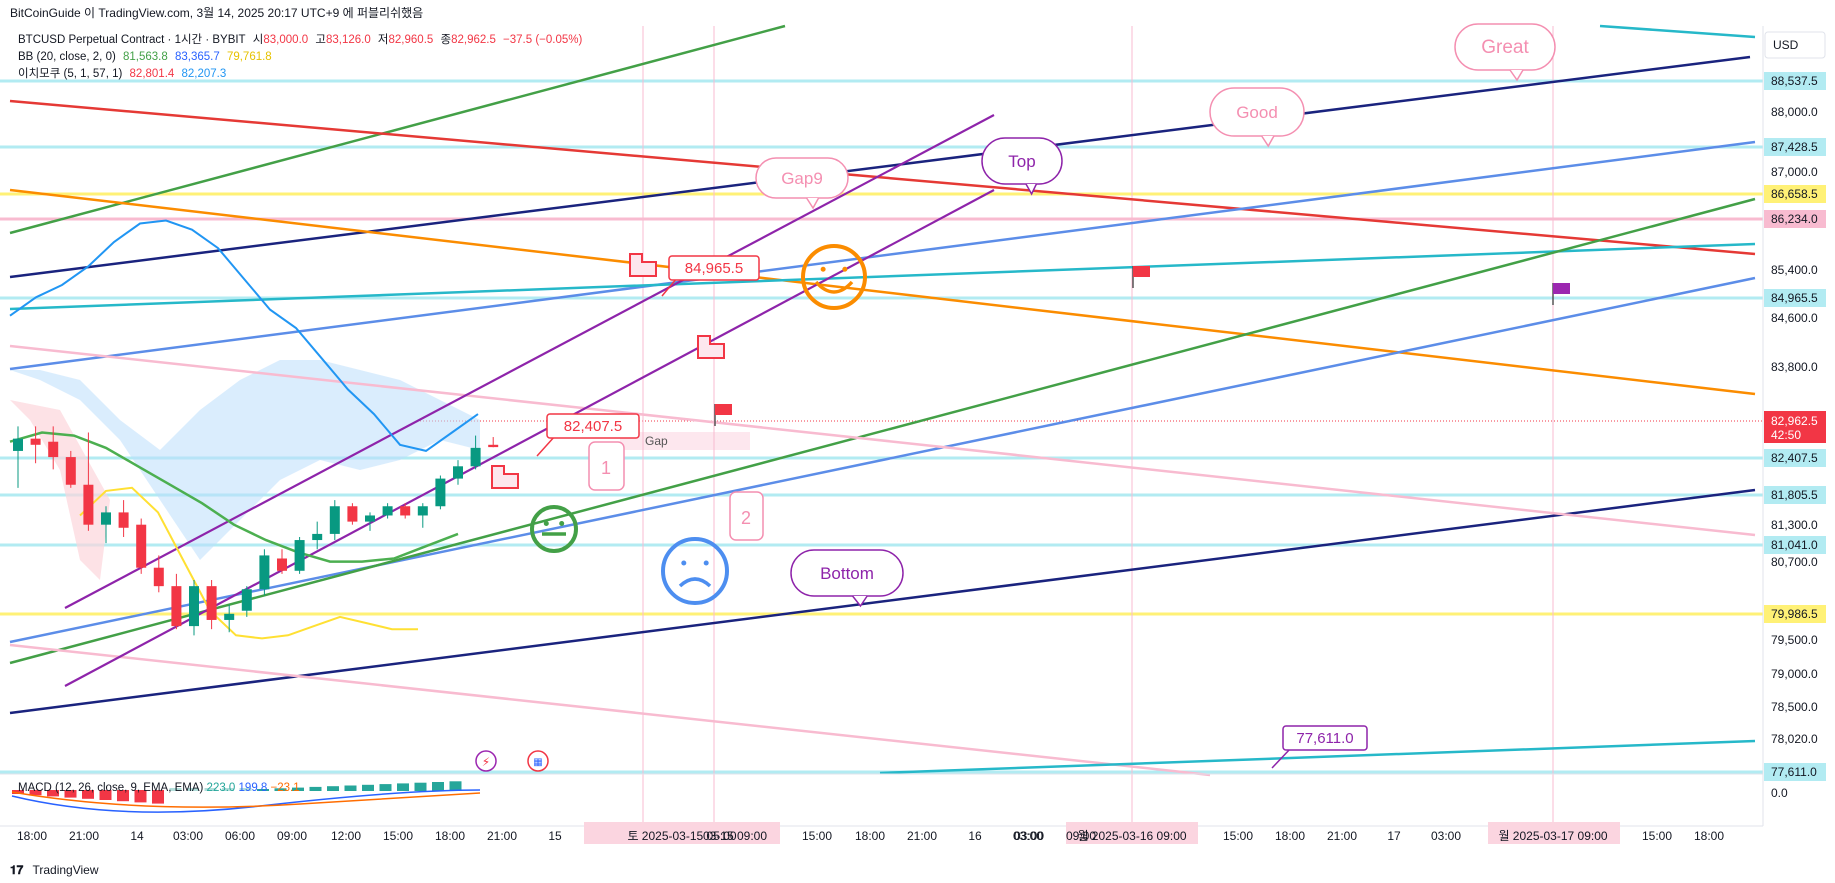 The image size is (1835, 883). Describe the element at coordinates (1505, 52) in the screenshot. I see `great-bubble: Great` at that location.